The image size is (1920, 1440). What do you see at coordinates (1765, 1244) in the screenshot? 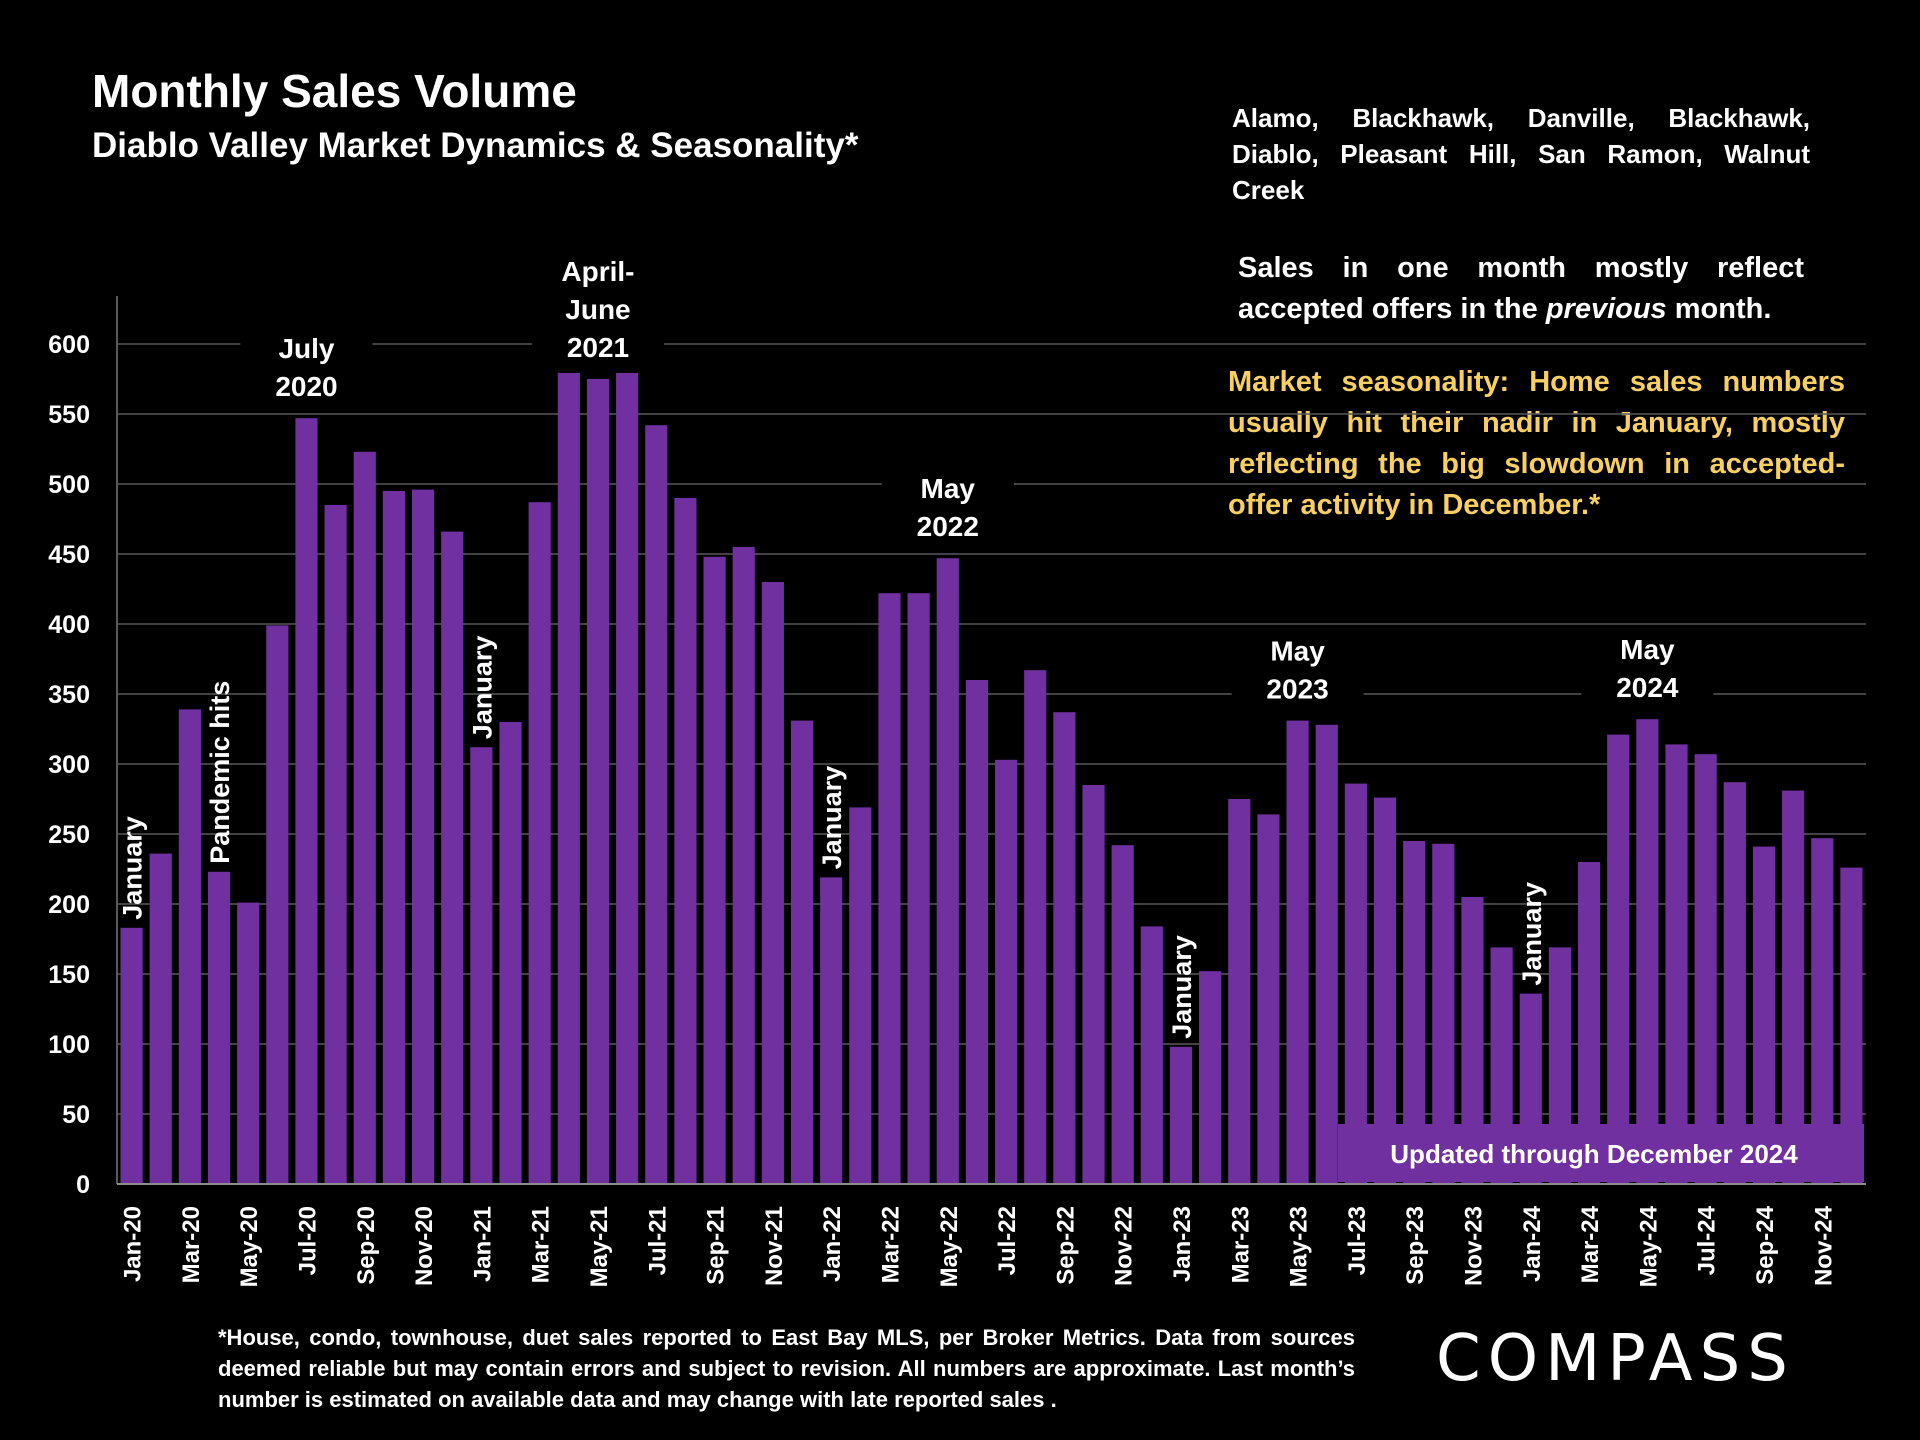
I see `x-tick-label: Sep-24` at bounding box center [1765, 1244].